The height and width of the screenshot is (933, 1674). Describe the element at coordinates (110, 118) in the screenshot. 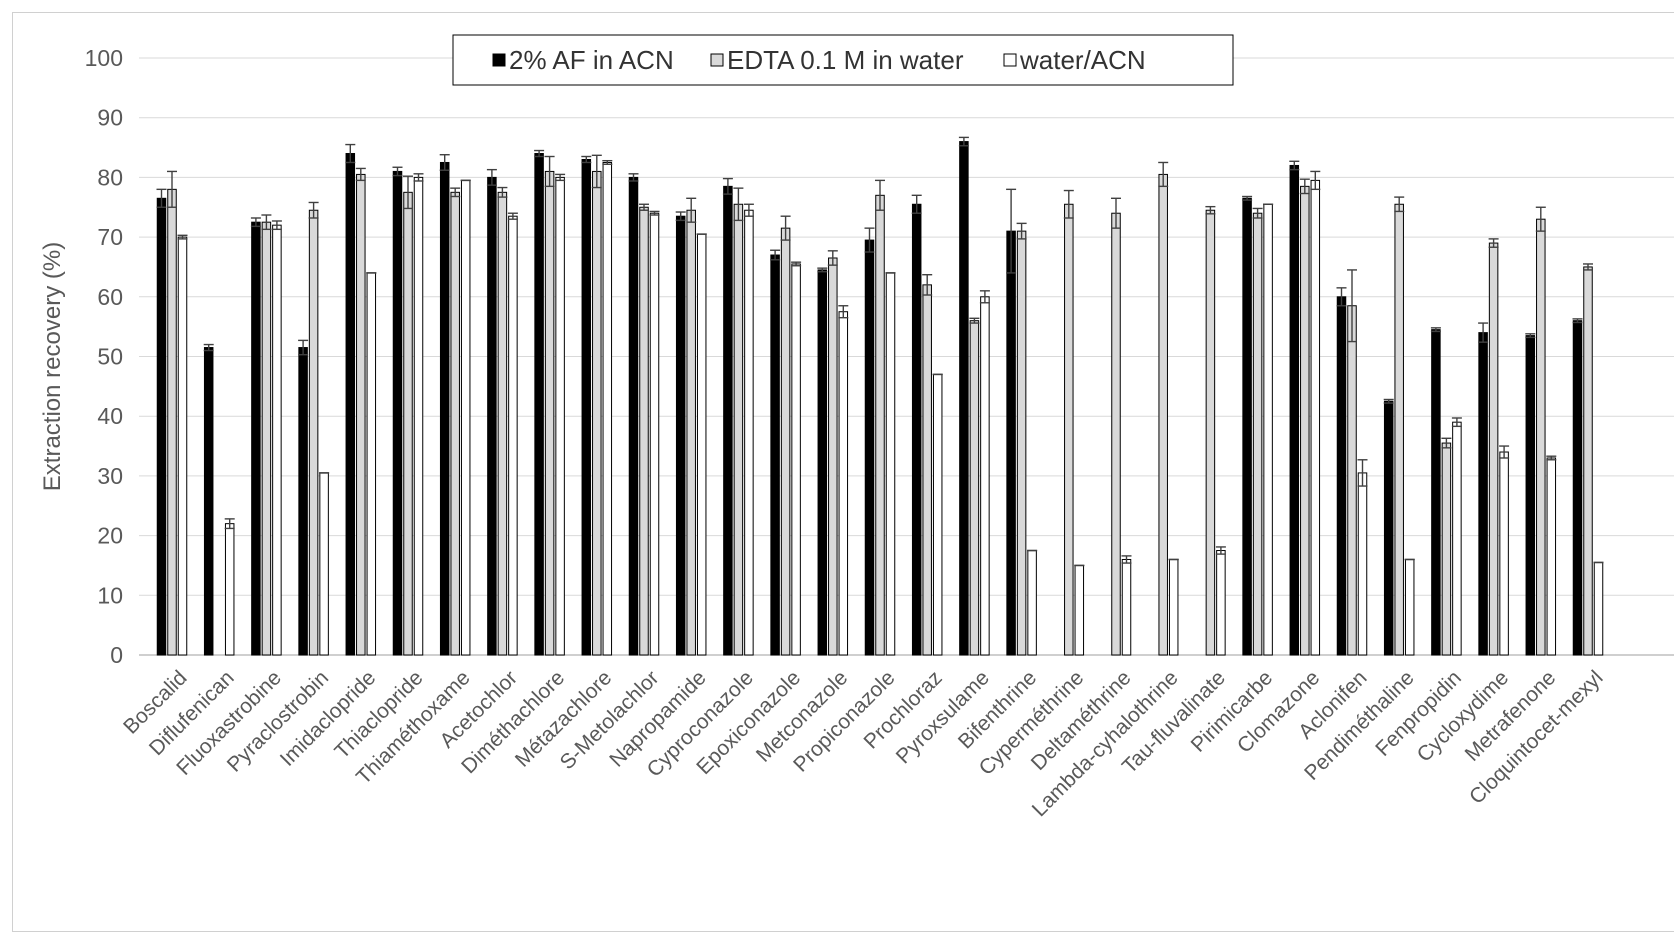

I see `y-tick-label: 90` at that location.